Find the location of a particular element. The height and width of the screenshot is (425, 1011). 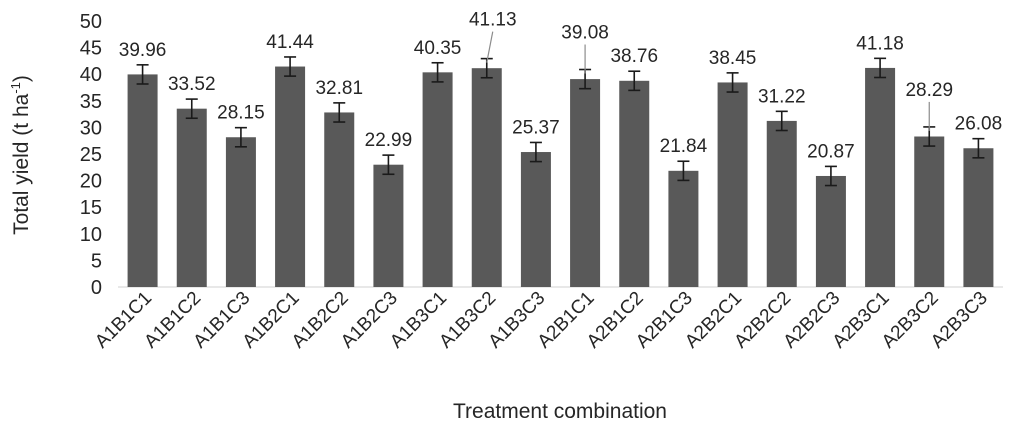

data-label: 41.18 is located at coordinates (880, 43).